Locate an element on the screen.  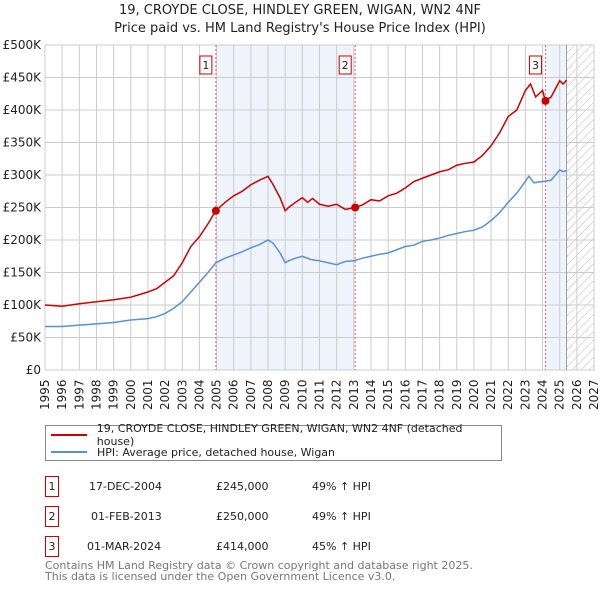
x-tick-label: 2015 is located at coordinates (388, 394).